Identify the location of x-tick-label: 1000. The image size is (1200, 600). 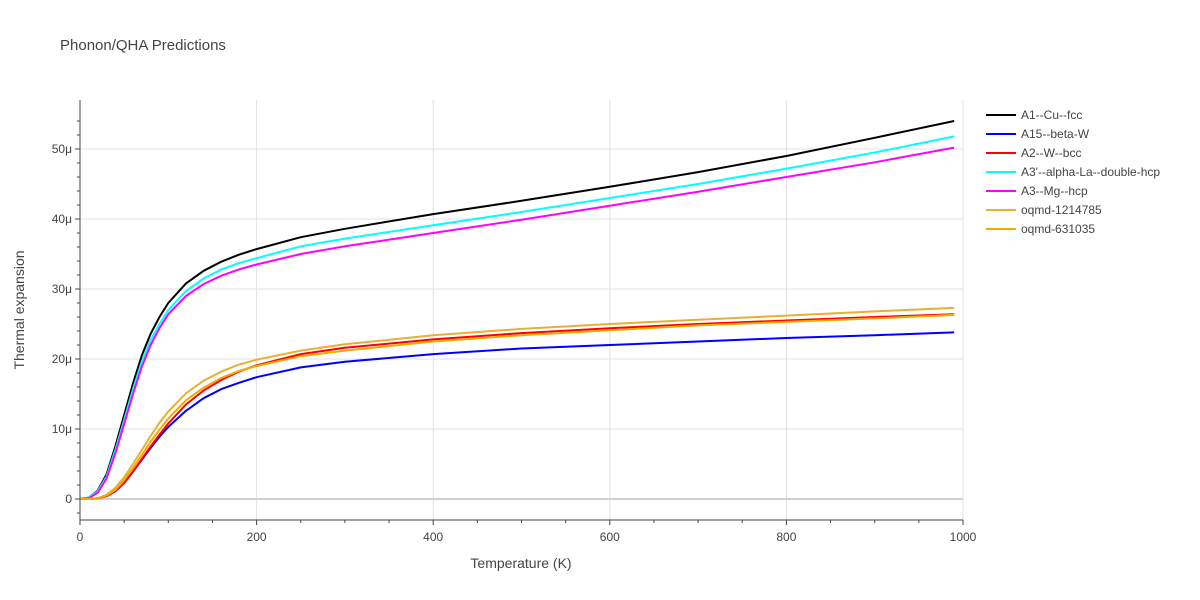
(963, 537).